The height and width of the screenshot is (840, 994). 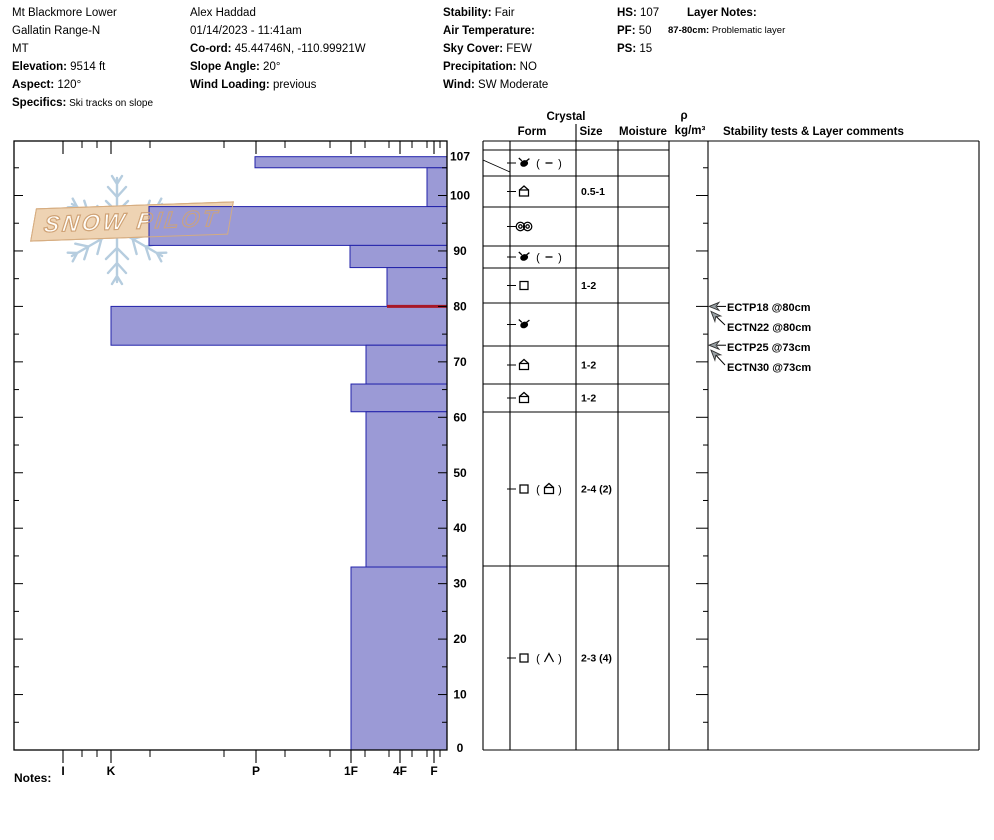 I want to click on column-header-crystal: Crystal, so click(x=566, y=117).